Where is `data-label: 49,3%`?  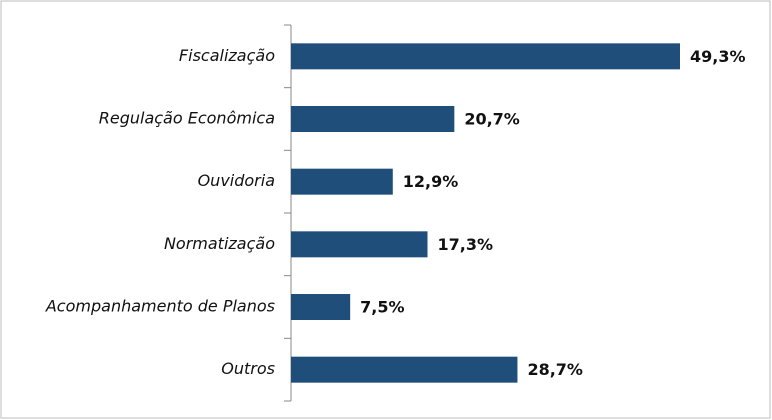 data-label: 49,3% is located at coordinates (718, 56).